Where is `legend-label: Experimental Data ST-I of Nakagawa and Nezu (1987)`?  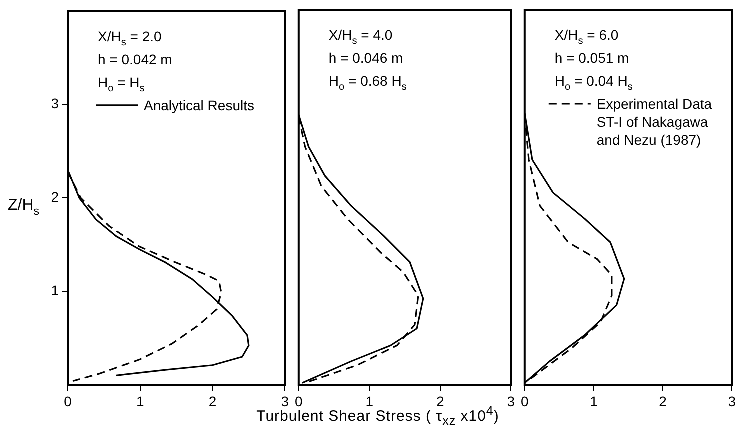
legend-label: Experimental Data ST-I of Nakagawa and Nezu (1987) is located at coordinates (654, 122).